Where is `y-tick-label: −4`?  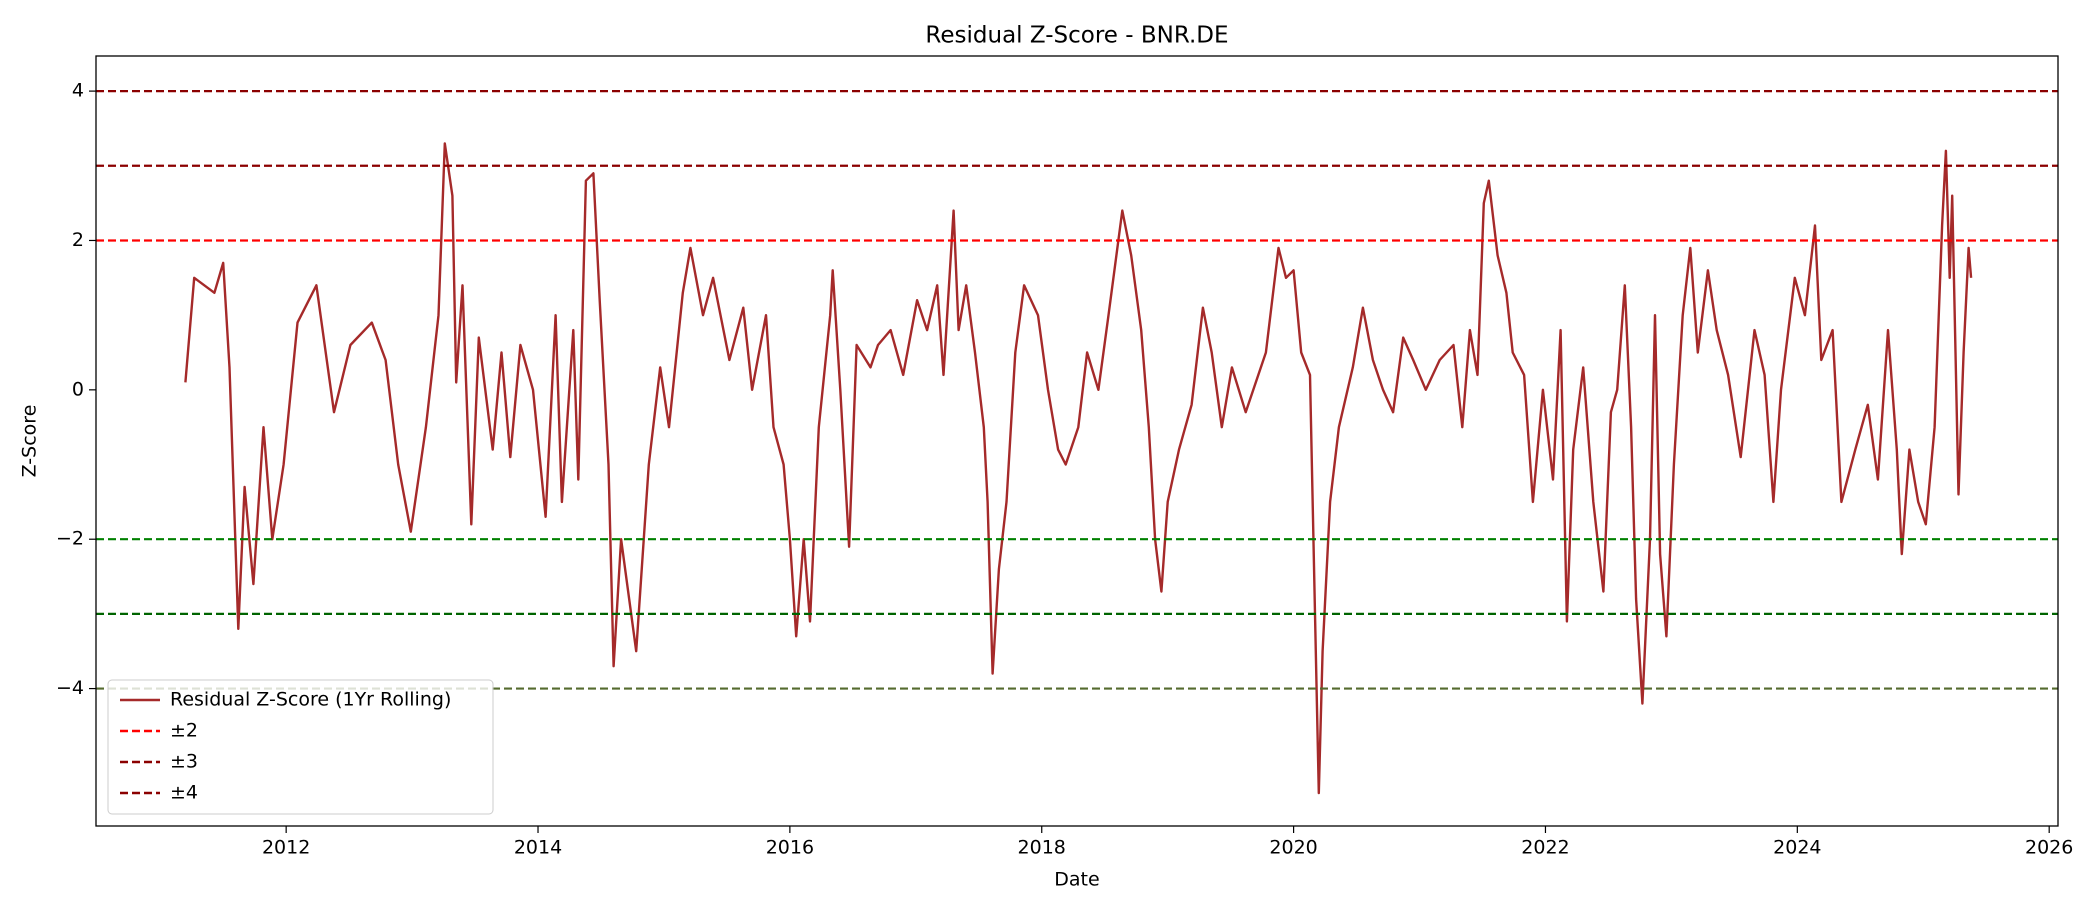
y-tick-label: −4 is located at coordinates (70, 688).